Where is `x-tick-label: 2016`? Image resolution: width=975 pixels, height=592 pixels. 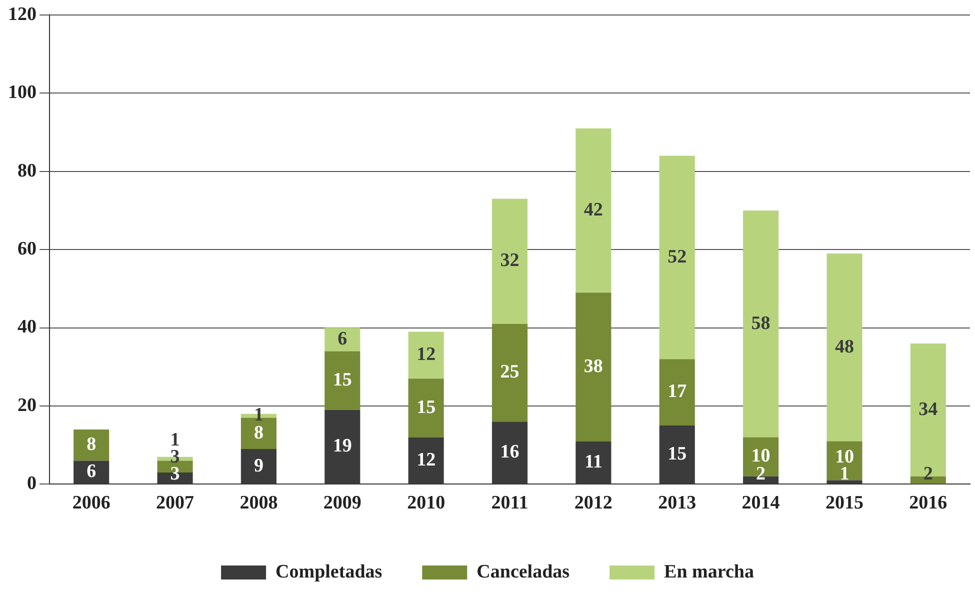 x-tick-label: 2016 is located at coordinates (928, 503).